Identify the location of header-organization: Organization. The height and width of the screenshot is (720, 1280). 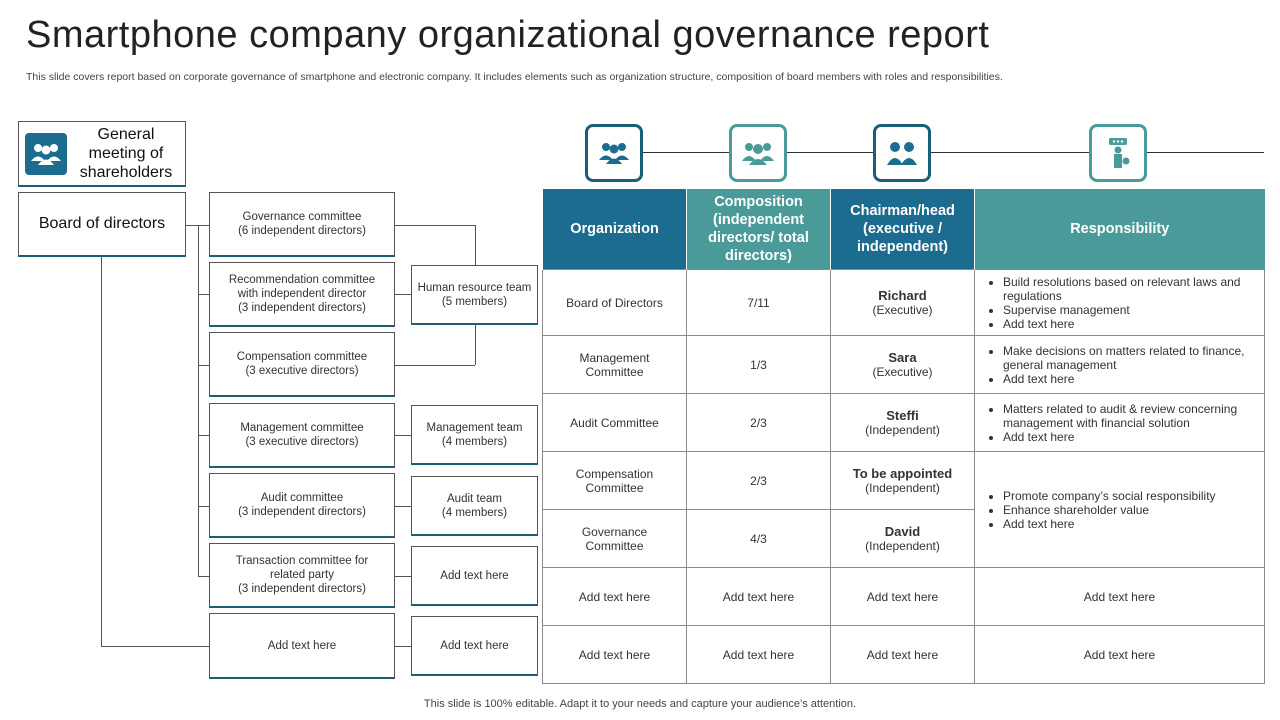
(614, 229).